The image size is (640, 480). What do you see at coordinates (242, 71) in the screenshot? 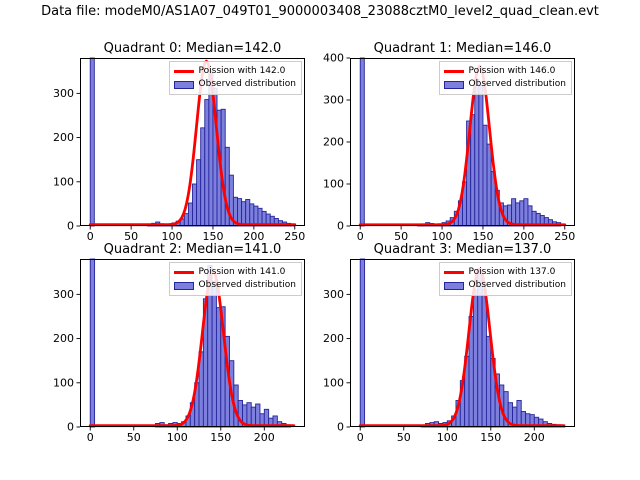
I see `legend-label-poisson: Poission with 142.0` at bounding box center [242, 71].